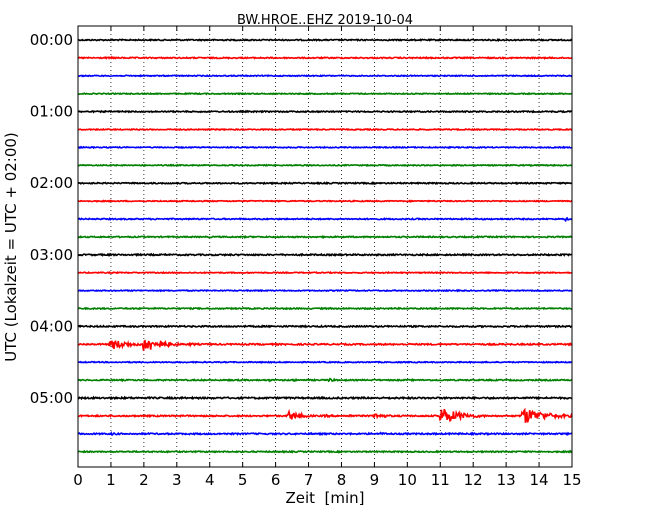 The height and width of the screenshot is (520, 650). Describe the element at coordinates (51, 255) in the screenshot. I see `y-tick-label: 03:00` at that location.